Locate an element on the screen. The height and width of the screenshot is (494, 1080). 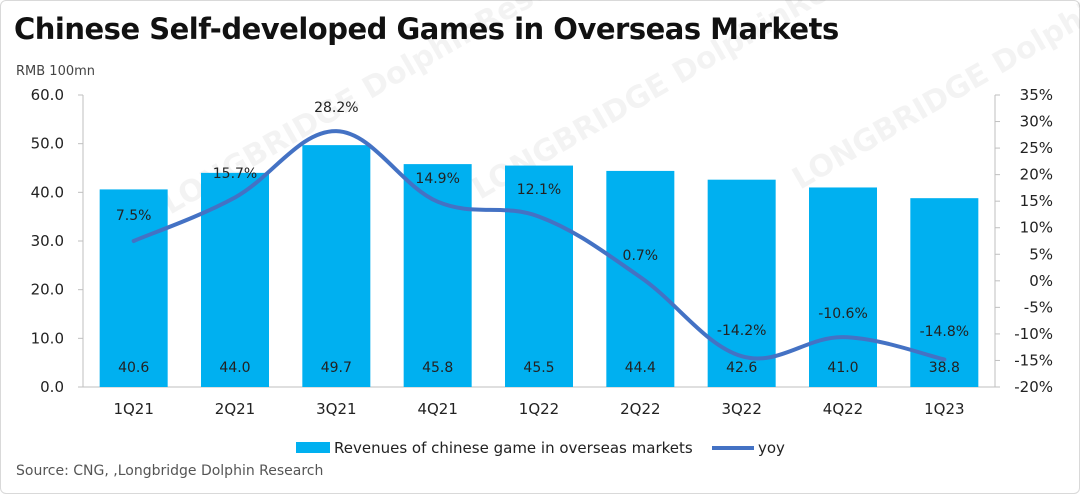
yoy-value-label: 12.1% is located at coordinates (539, 190).